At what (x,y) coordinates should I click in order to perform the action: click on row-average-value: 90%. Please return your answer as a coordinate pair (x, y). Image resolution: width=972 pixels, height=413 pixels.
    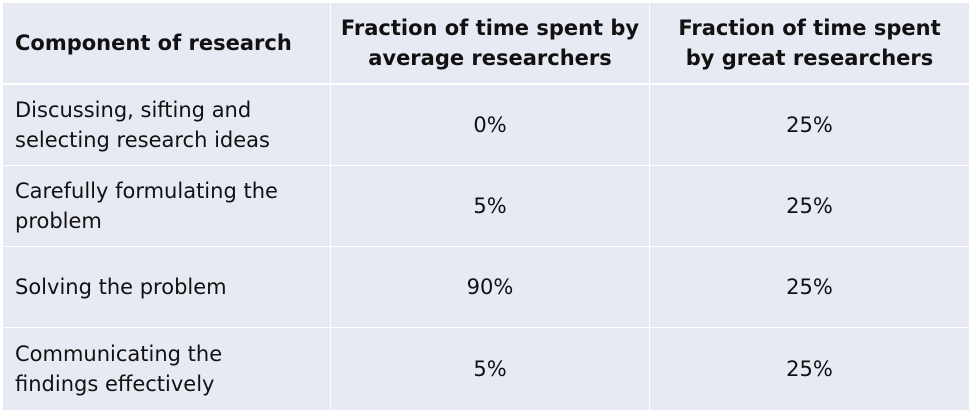
    Looking at the image, I should click on (490, 287).